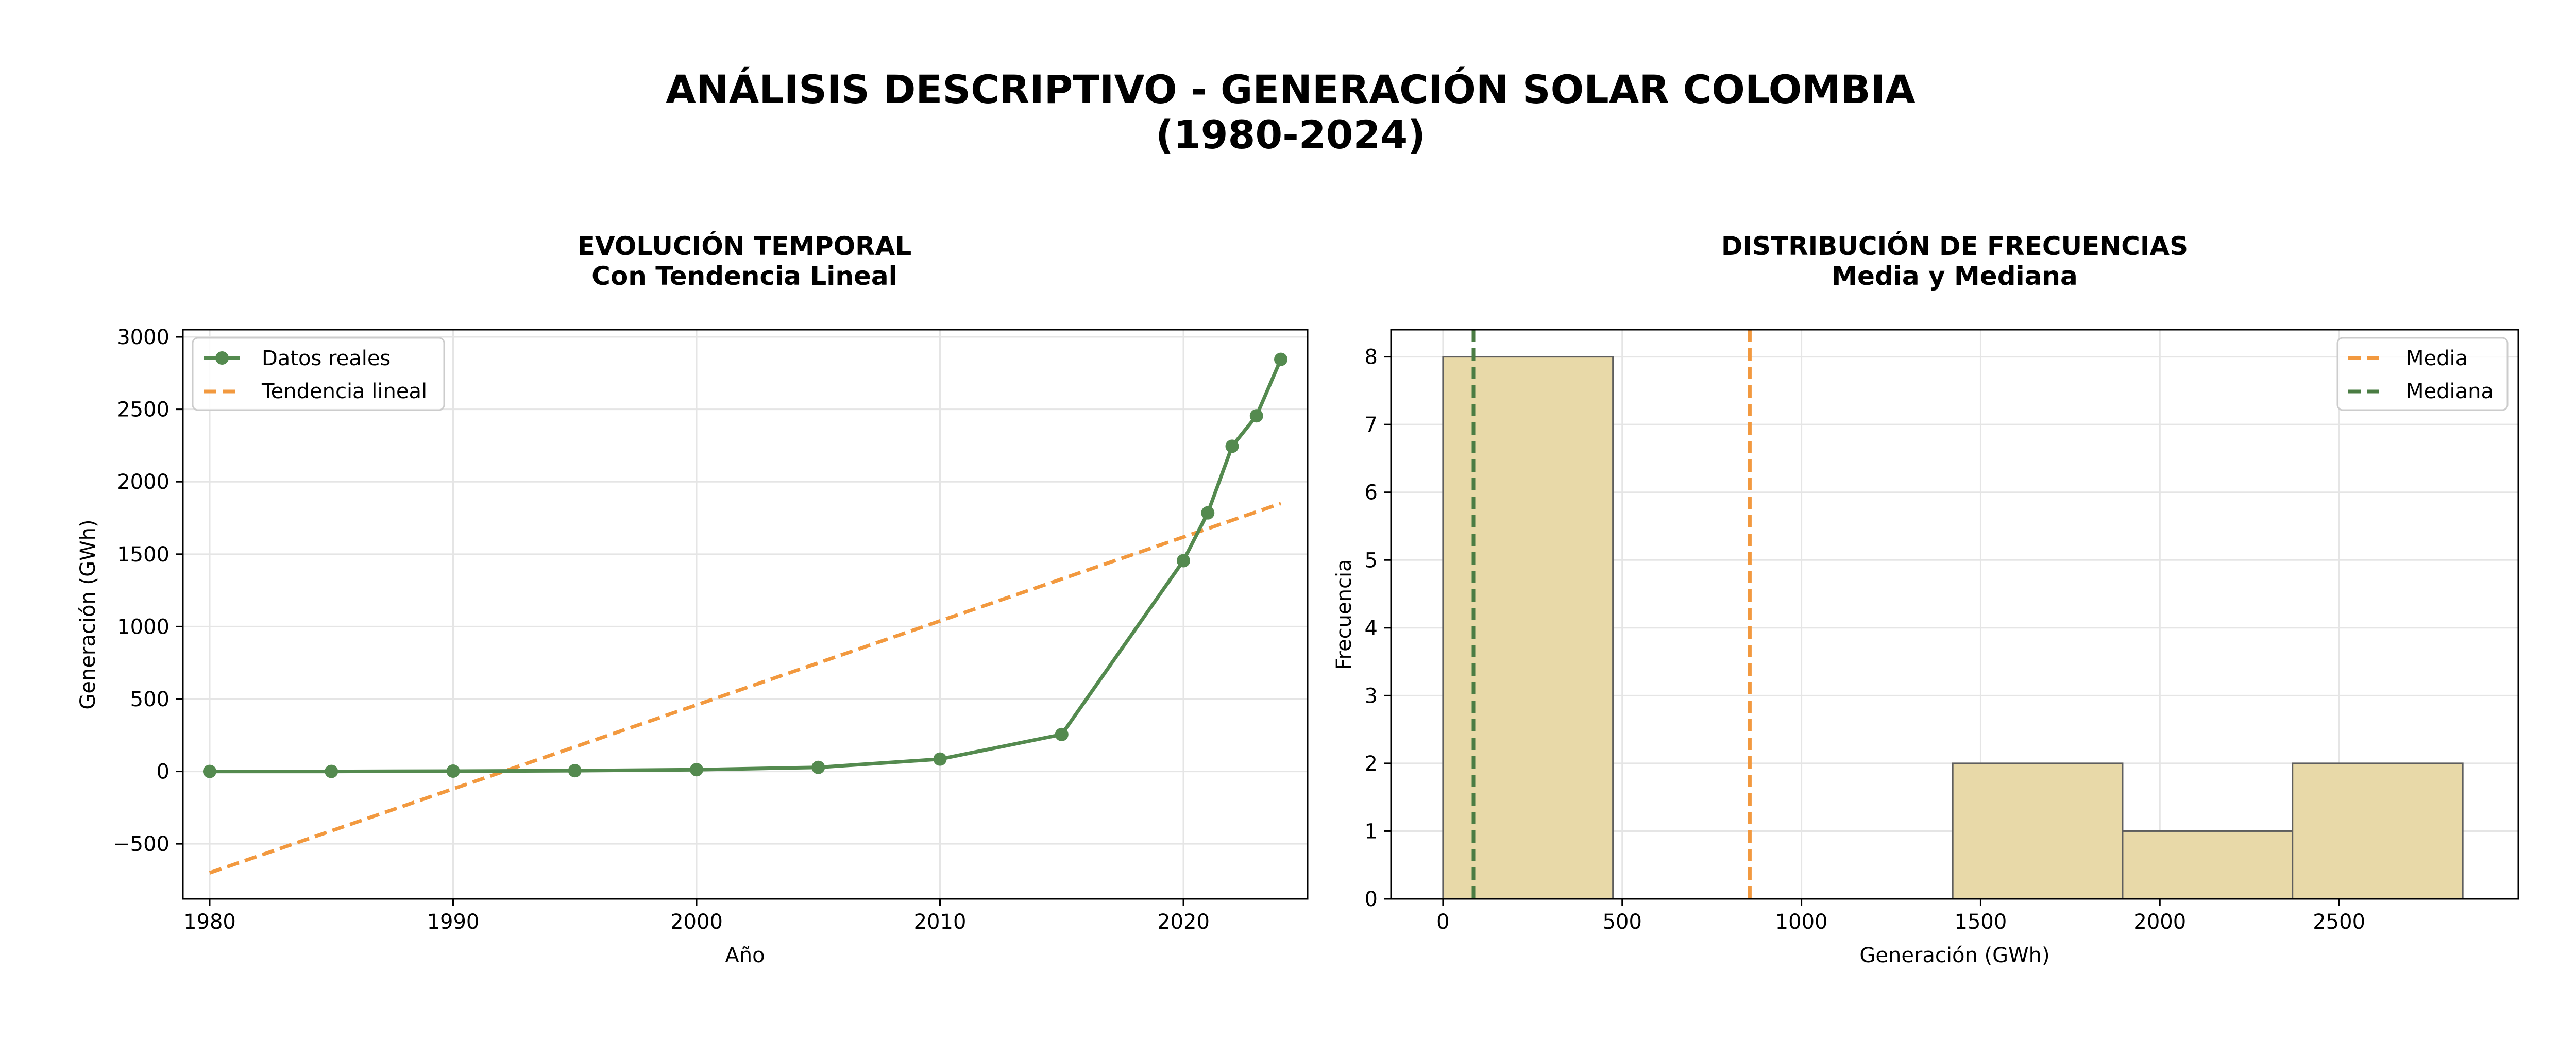  Describe the element at coordinates (143, 482) in the screenshot. I see `y-tick-label: 2000` at that location.